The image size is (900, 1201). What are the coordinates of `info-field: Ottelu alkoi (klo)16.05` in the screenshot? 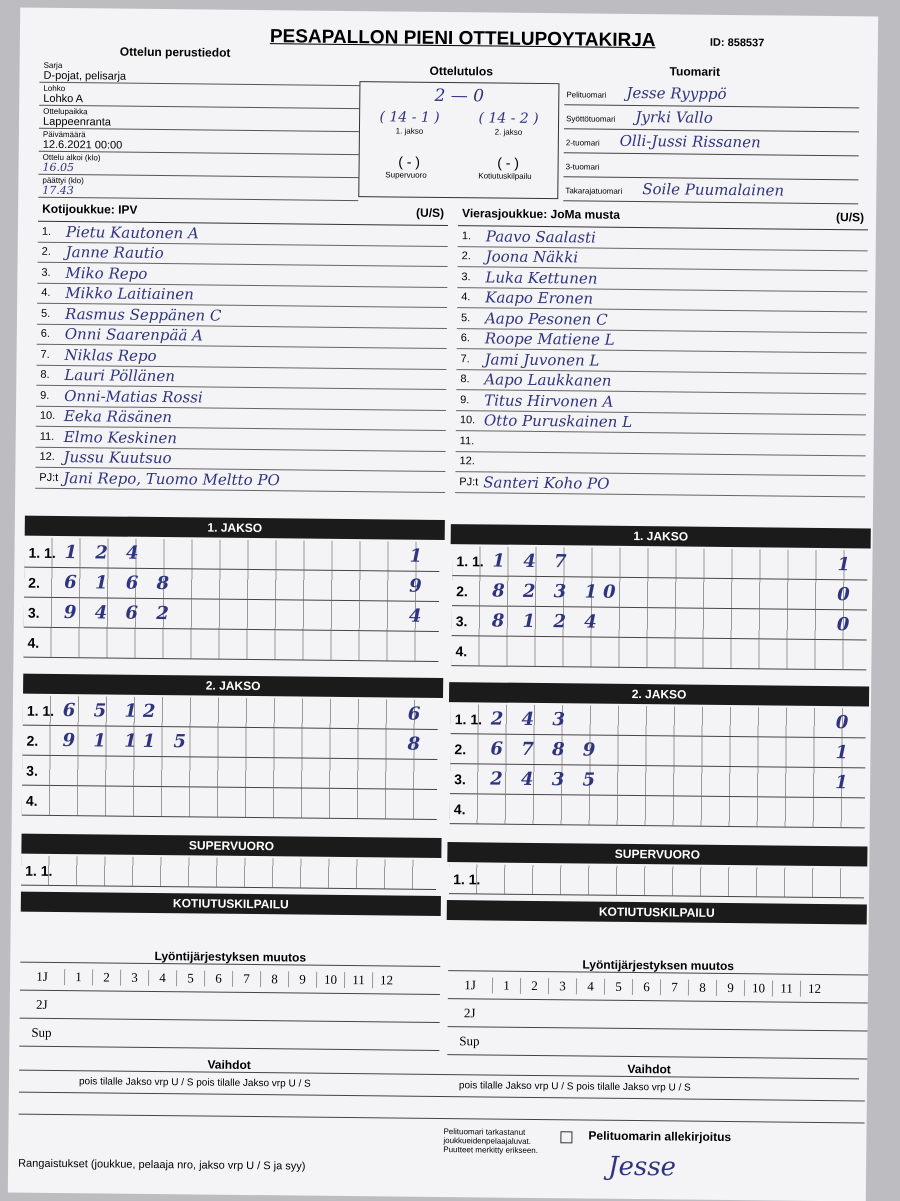 It's located at (198, 165).